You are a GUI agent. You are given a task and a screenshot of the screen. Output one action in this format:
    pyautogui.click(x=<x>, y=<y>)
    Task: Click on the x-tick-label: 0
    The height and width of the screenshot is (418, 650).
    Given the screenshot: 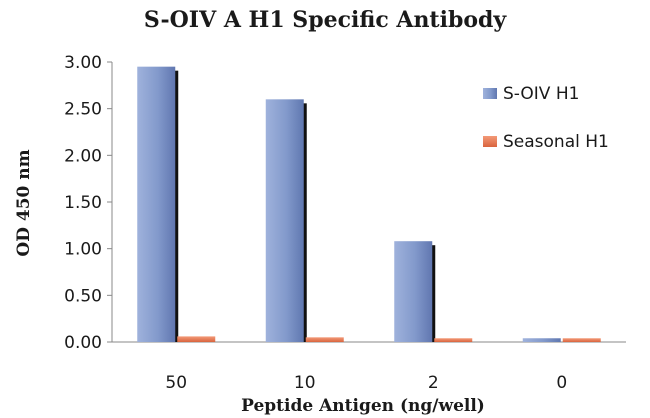 What is the action you would take?
    pyautogui.click(x=561, y=383)
    